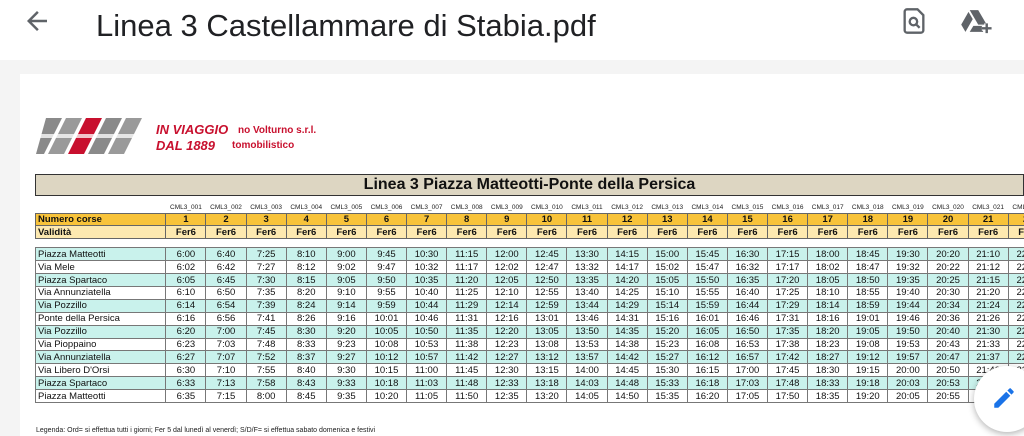 This screenshot has width=1024, height=436. What do you see at coordinates (226, 383) in the screenshot?
I see `departure-time-cell: 7:13` at bounding box center [226, 383].